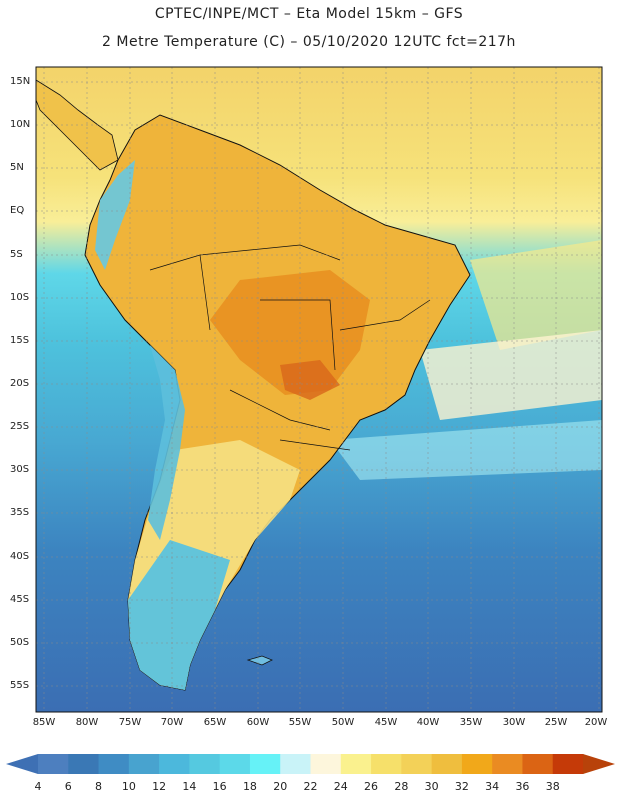 The width and height of the screenshot is (618, 800). Describe the element at coordinates (536, 295) in the screenshot. I see `tropical-atlantic-field` at that location.